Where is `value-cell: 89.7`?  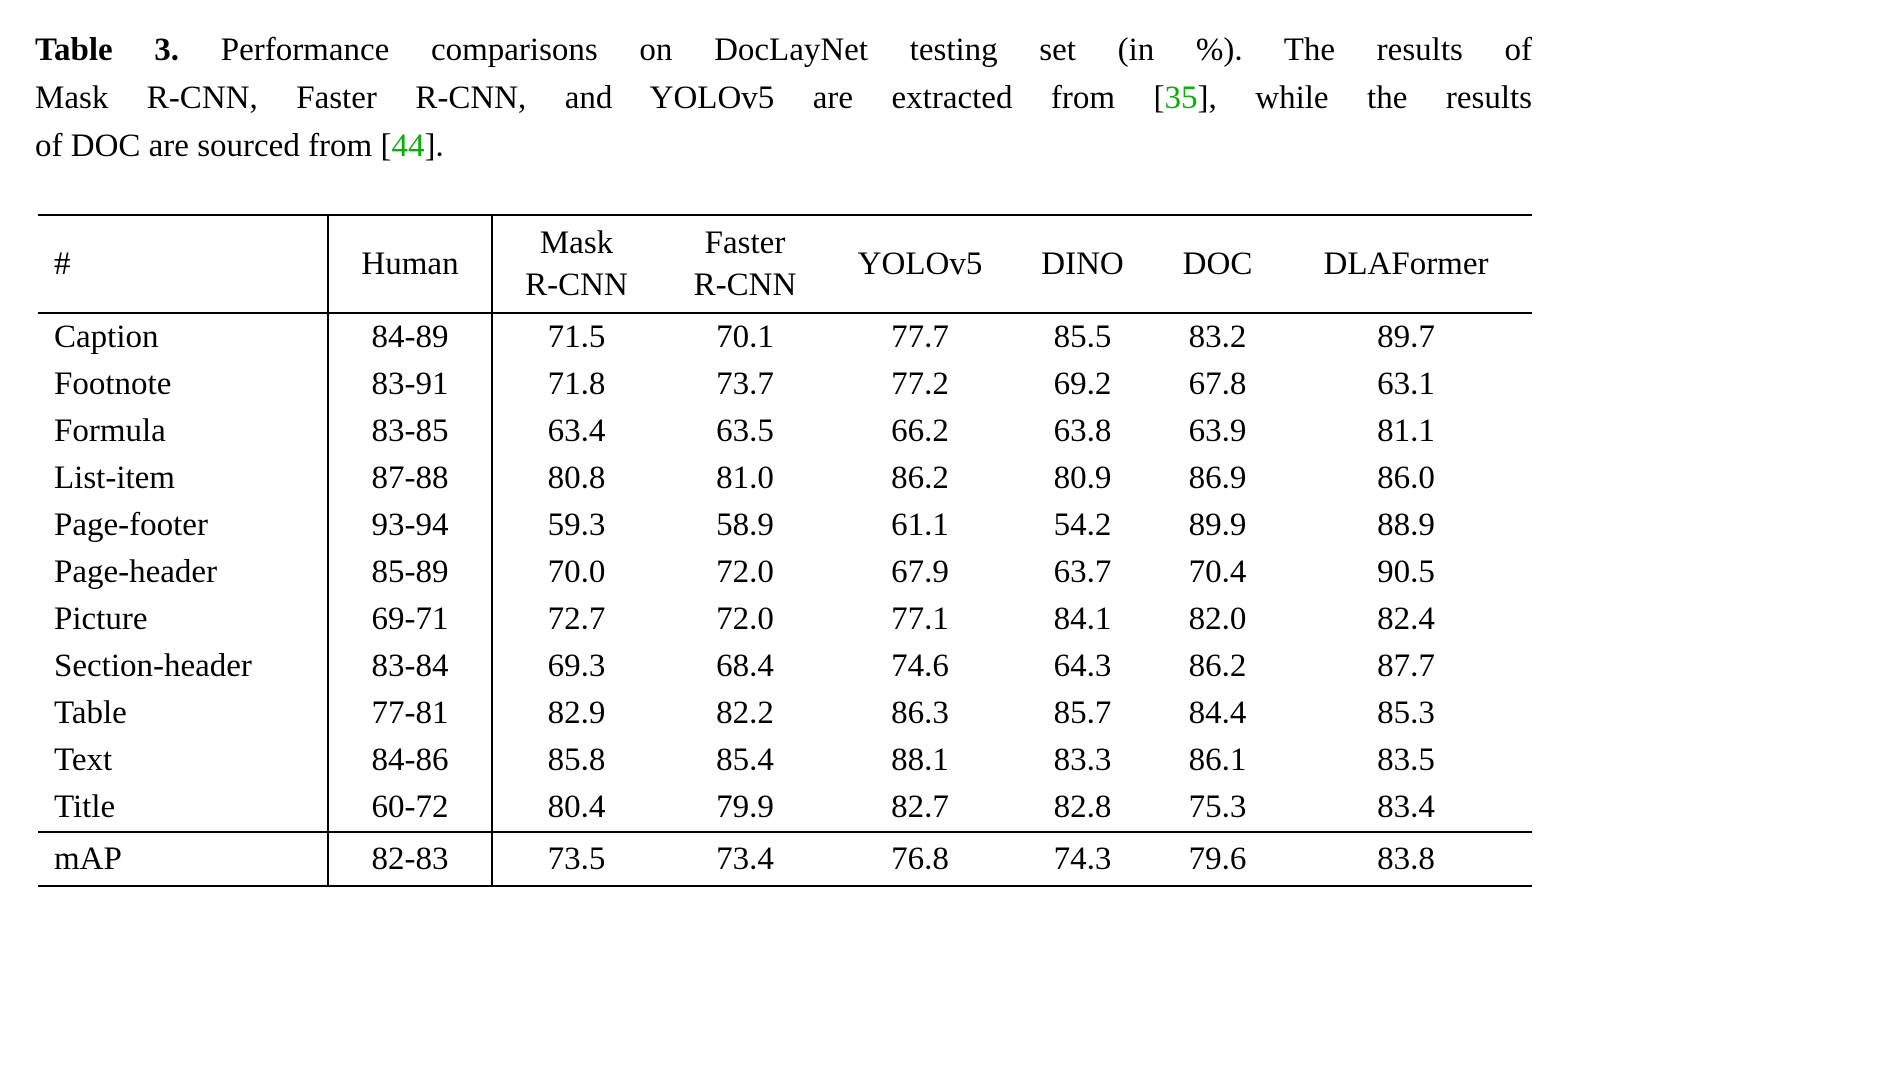
value-cell: 89.7 is located at coordinates (1406, 337).